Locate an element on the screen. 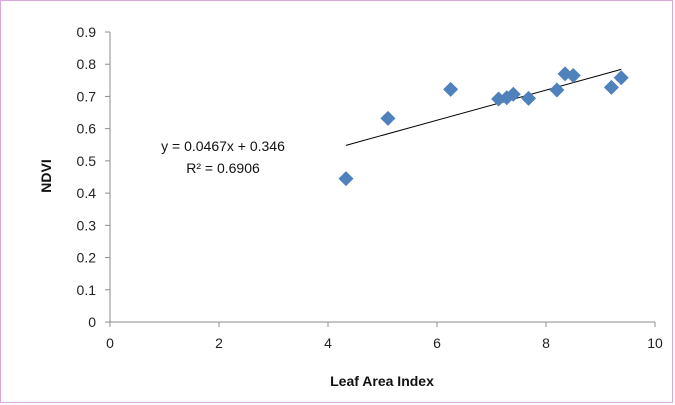 The height and width of the screenshot is (405, 675). y-tick-label: 0.8 is located at coordinates (87, 64).